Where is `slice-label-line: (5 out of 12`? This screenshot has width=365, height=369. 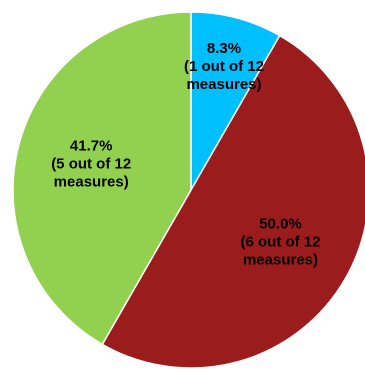 slice-label-line: (5 out of 12 is located at coordinates (91, 163).